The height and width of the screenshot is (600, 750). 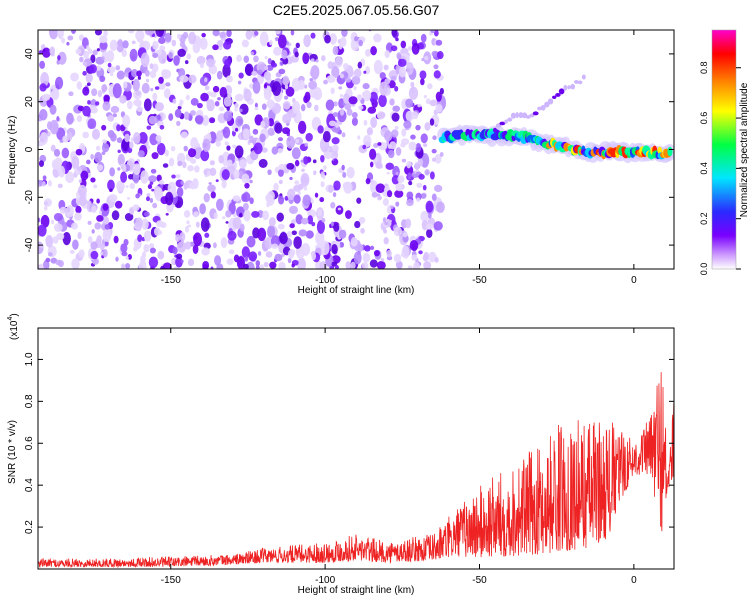 I want to click on snr-y-tick-label: 1.0, so click(x=29, y=359).